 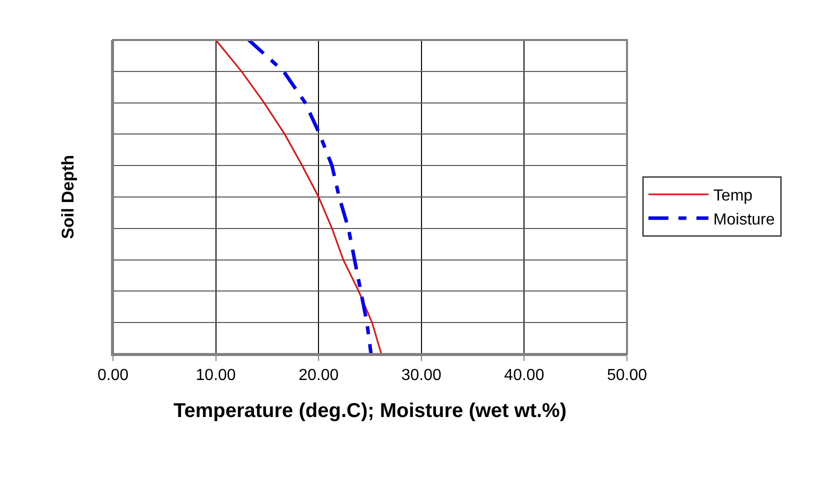 What do you see at coordinates (524, 375) in the screenshot?
I see `x-tick-label: 40.00` at bounding box center [524, 375].